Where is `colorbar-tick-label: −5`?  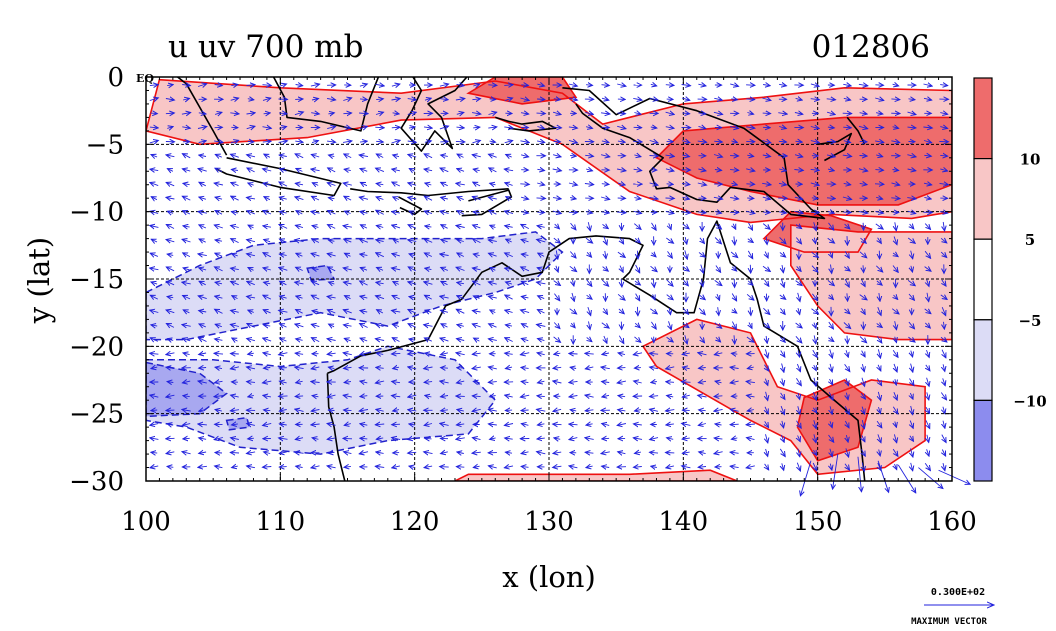 colorbar-tick-label: −5 is located at coordinates (1029, 321).